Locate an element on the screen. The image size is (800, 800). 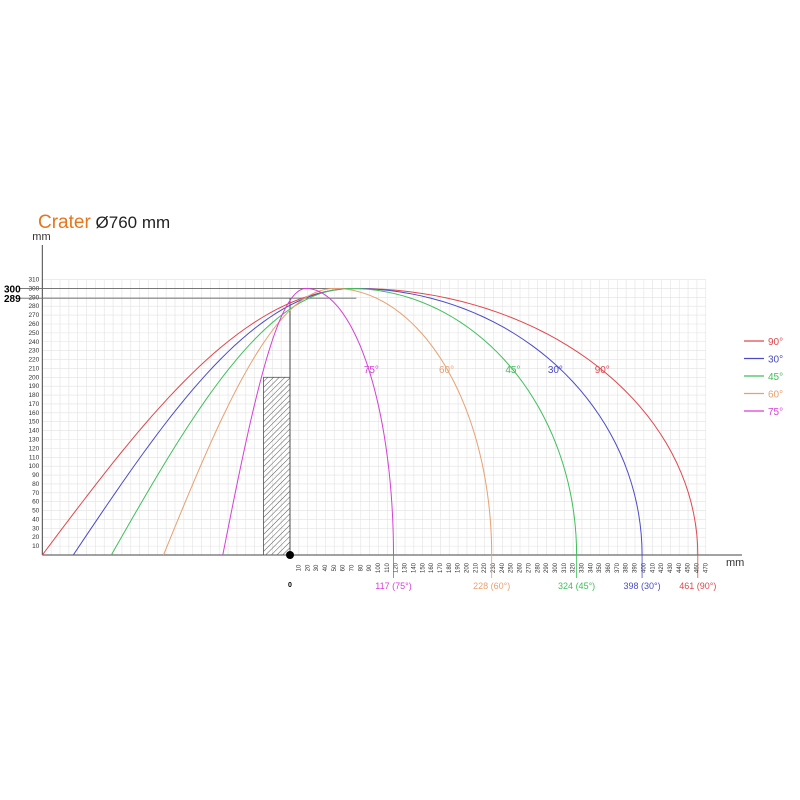
x-tick-label: 350 is located at coordinates (600, 567).